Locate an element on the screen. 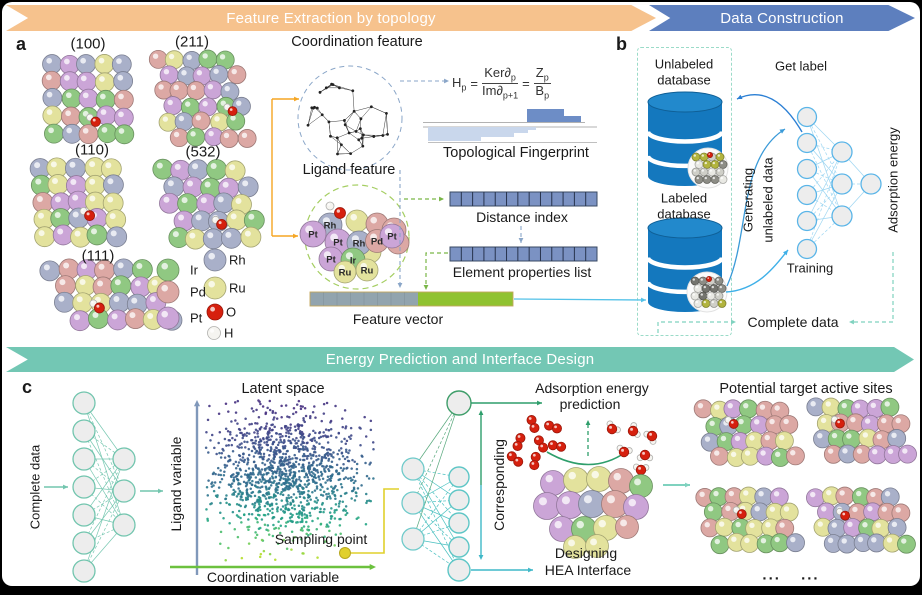 This screenshot has height=595, width=922. legend-label-pd: Pd is located at coordinates (198, 292).